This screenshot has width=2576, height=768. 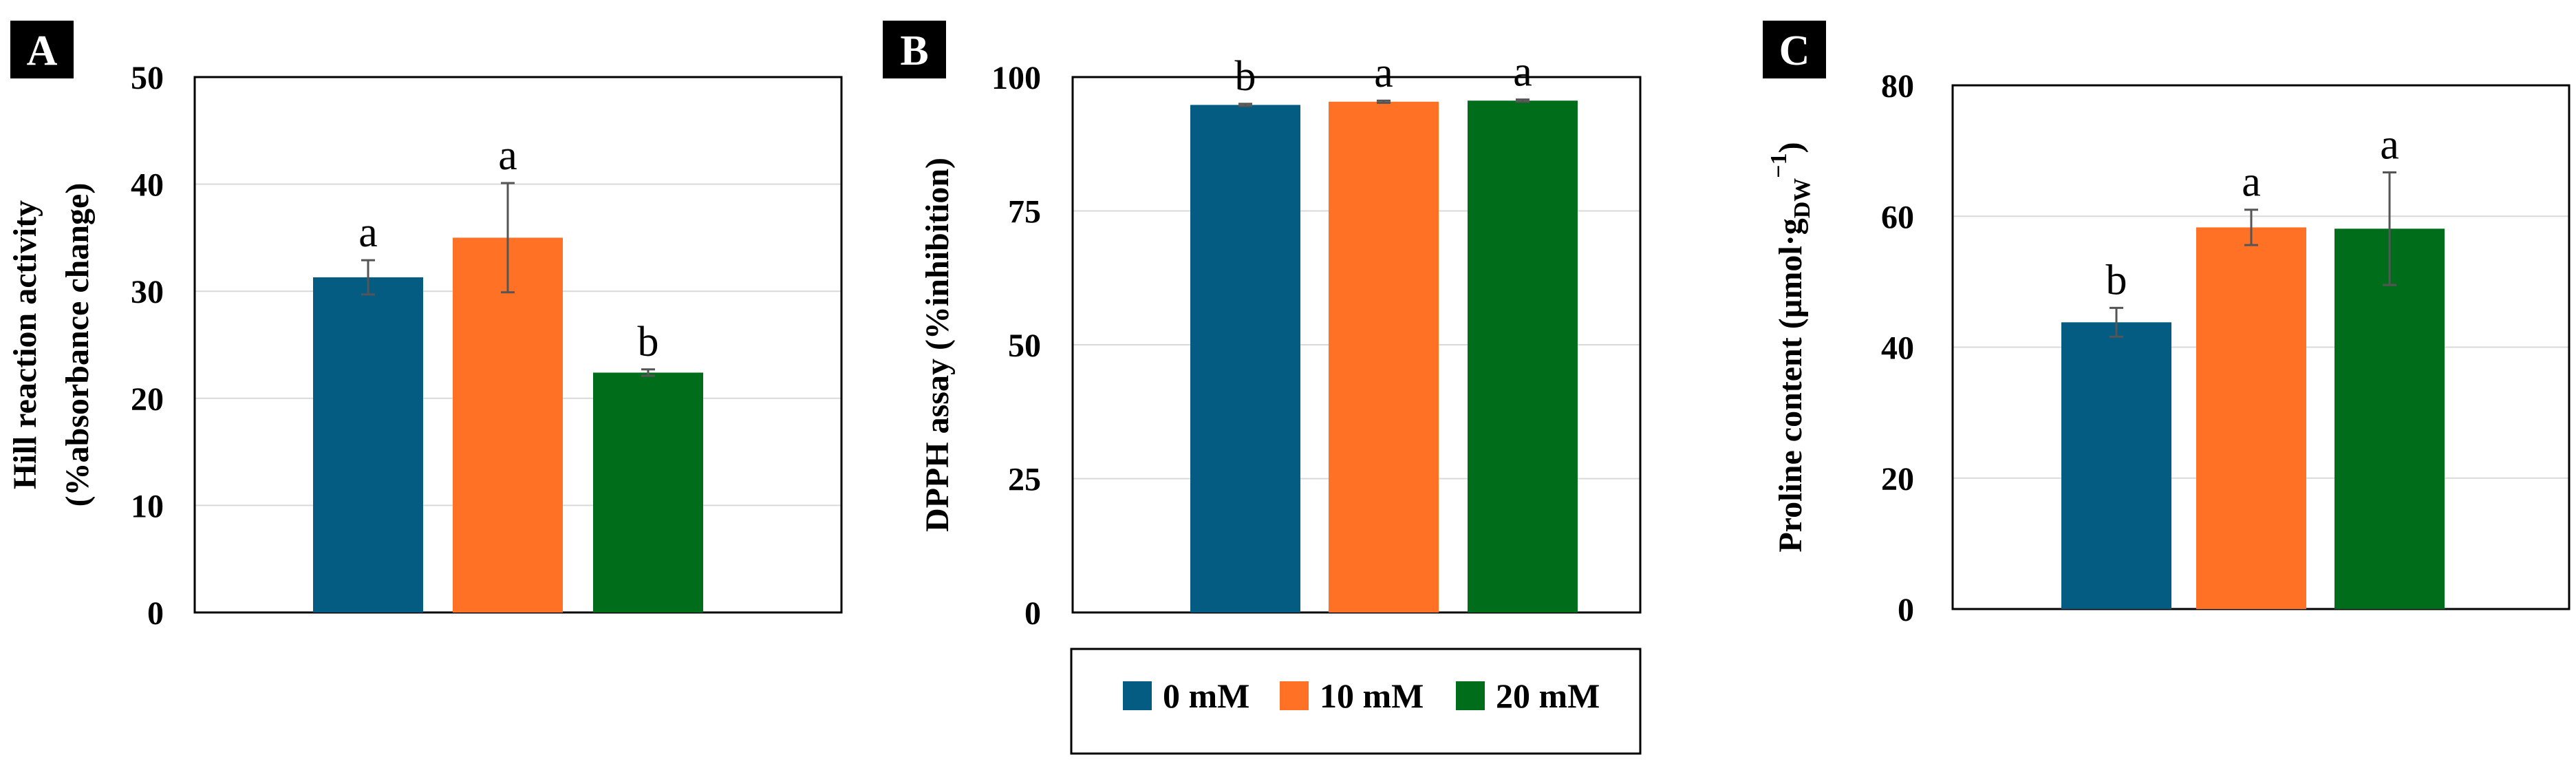 I want to click on y-axis-label: DPPH assay (%inhibition), so click(x=937, y=345).